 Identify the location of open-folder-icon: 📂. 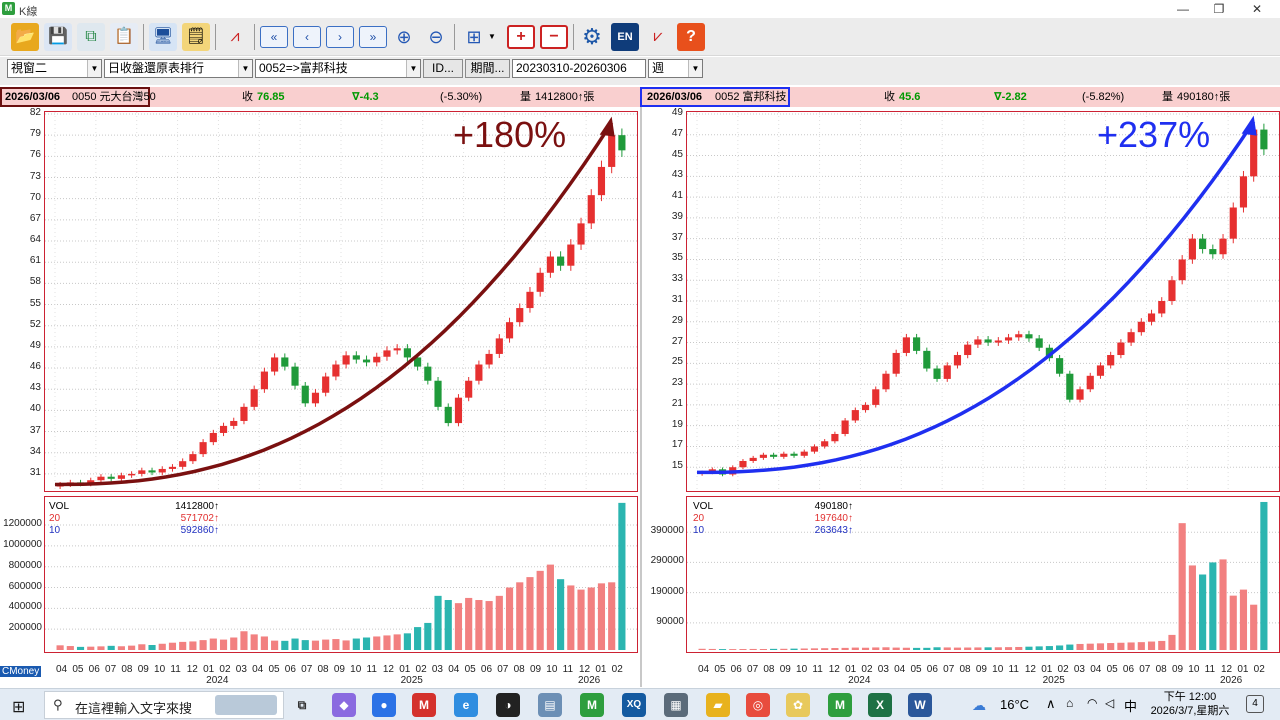
(25, 37).